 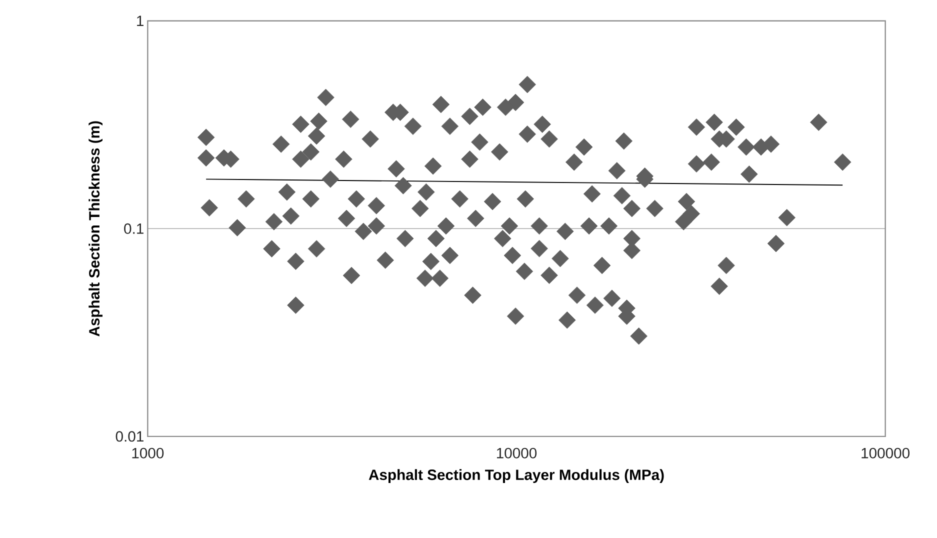 I want to click on x-tick-label: 100000, so click(x=886, y=453).